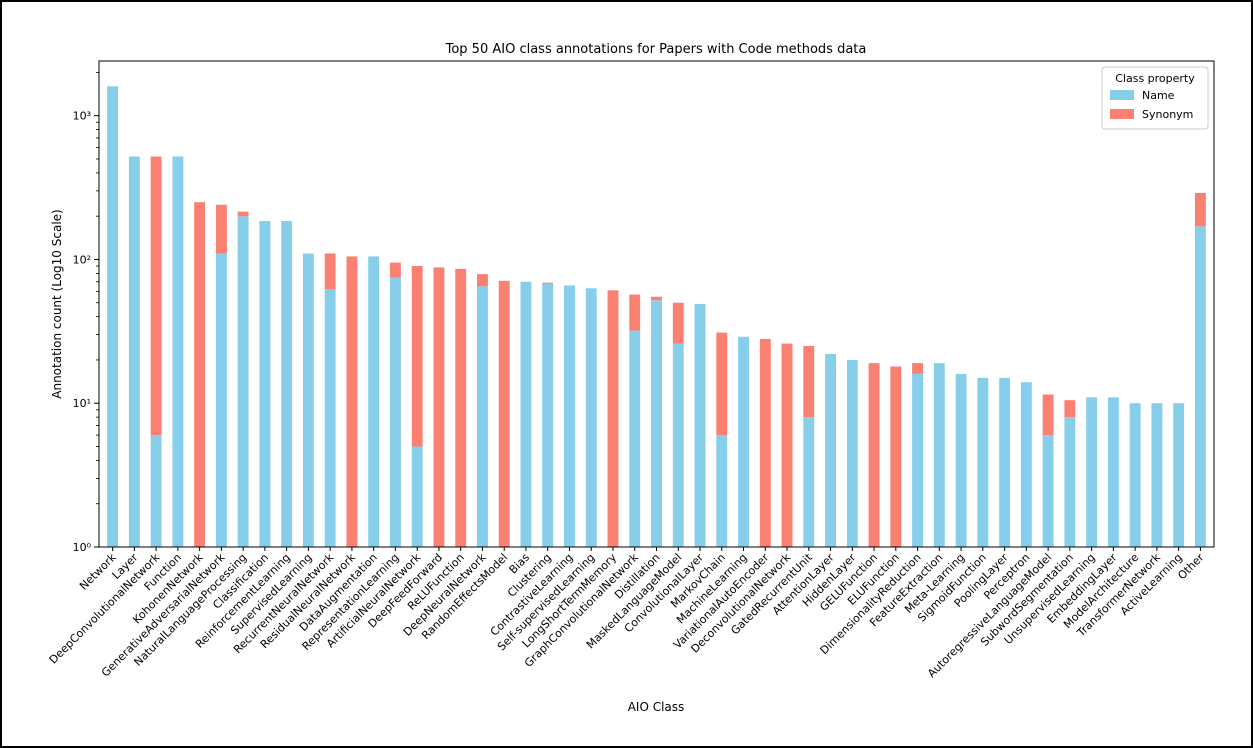  I want to click on legend-swatch-name, so click(1122, 95).